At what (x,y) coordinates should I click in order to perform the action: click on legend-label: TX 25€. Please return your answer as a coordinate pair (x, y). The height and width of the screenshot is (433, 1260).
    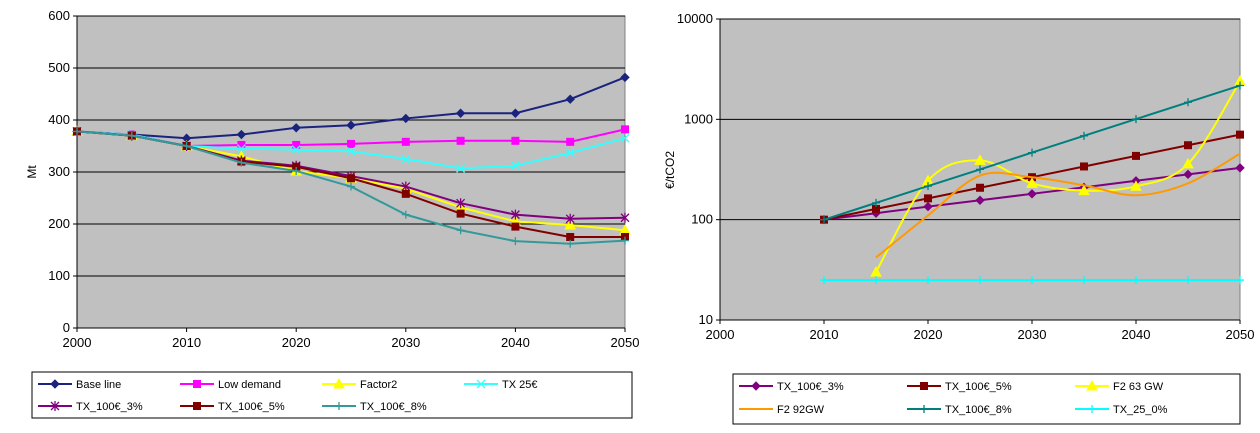
    Looking at the image, I should click on (519, 385).